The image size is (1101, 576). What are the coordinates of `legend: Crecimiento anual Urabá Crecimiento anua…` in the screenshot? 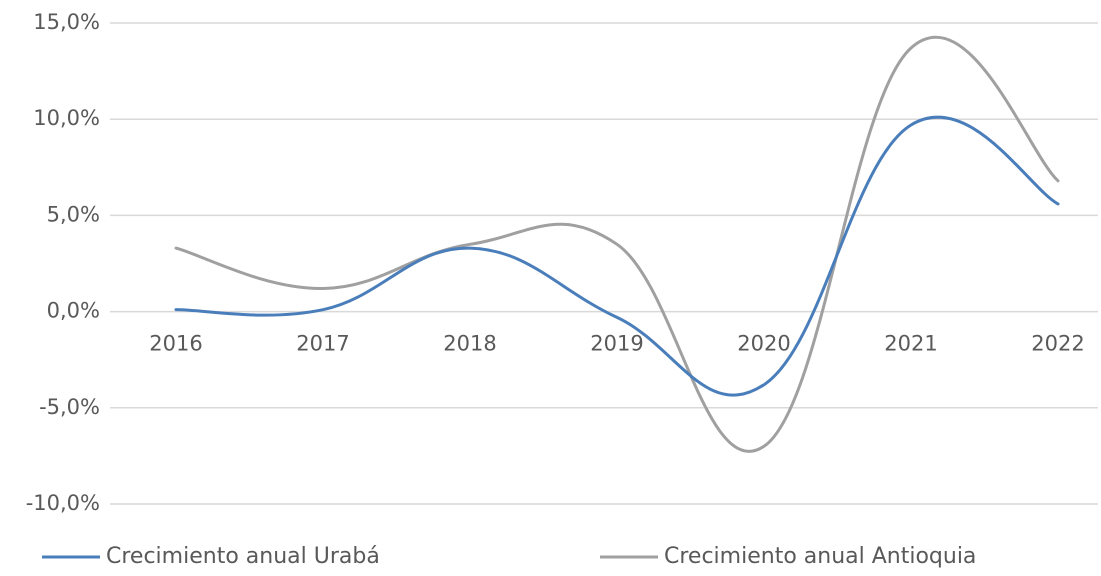 It's located at (509, 556).